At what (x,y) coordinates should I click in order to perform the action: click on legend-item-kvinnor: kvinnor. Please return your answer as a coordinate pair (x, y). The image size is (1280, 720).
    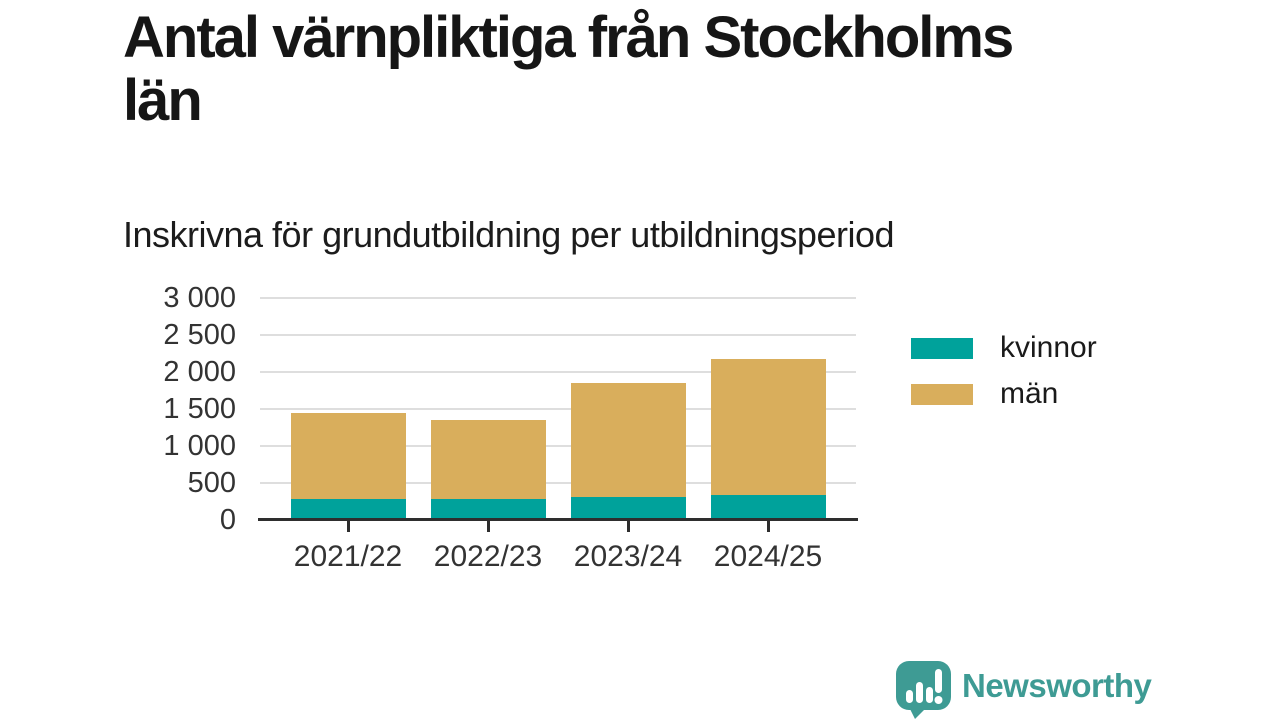
    Looking at the image, I should click on (1004, 348).